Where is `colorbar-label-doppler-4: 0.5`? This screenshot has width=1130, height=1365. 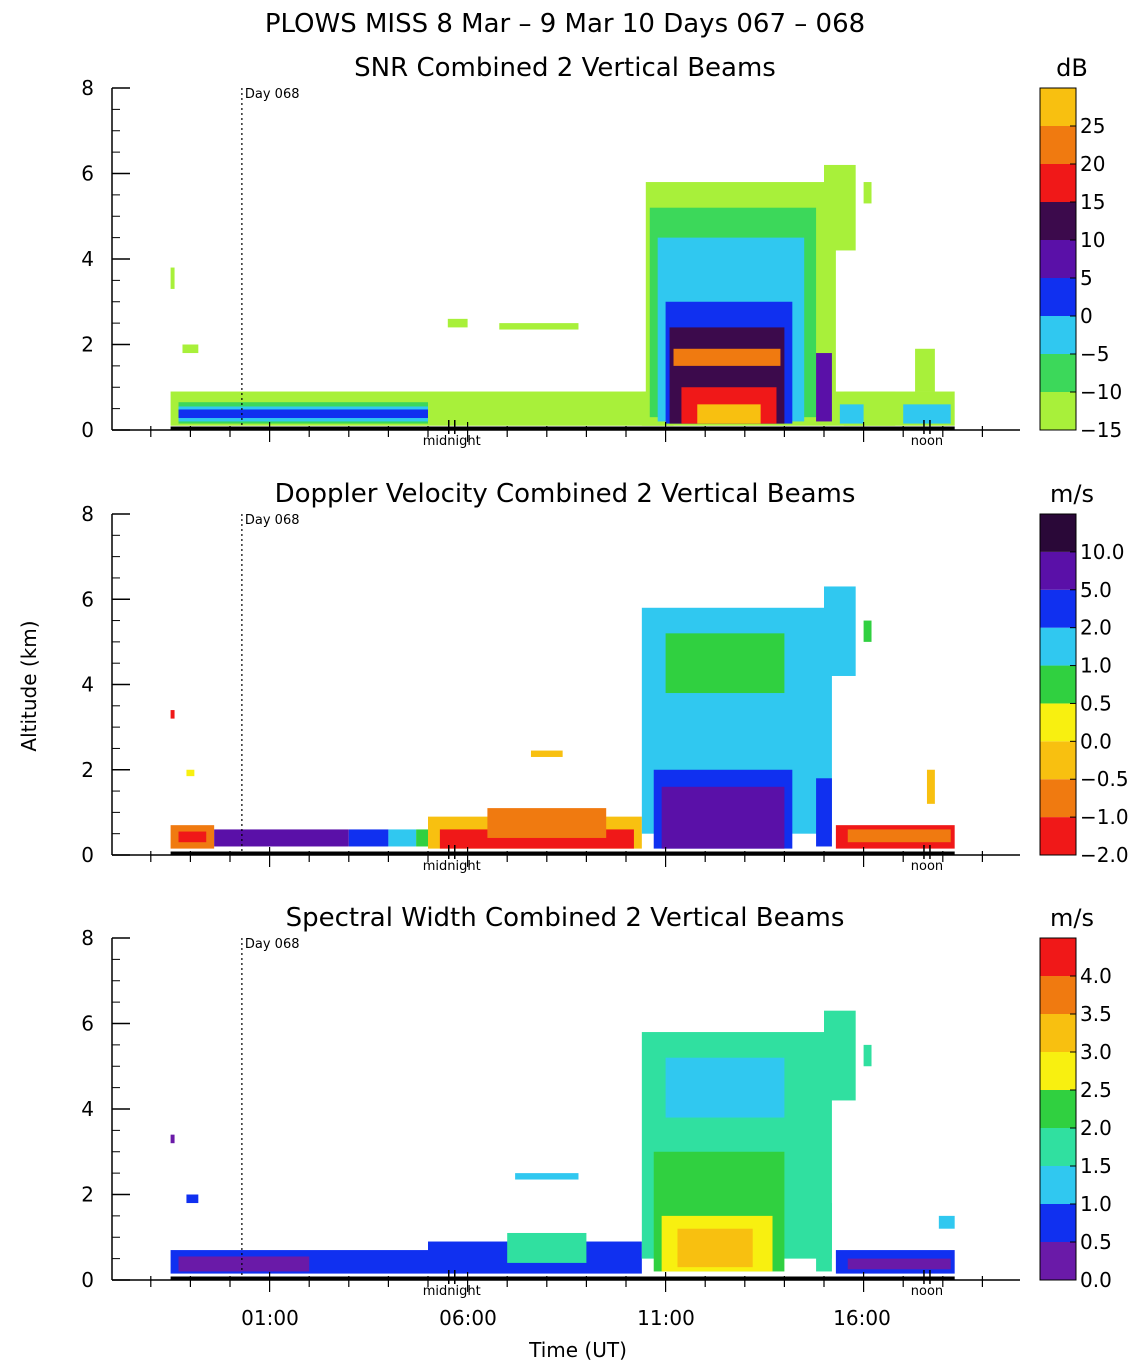
colorbar-label-doppler-4: 0.5 is located at coordinates (1096, 703).